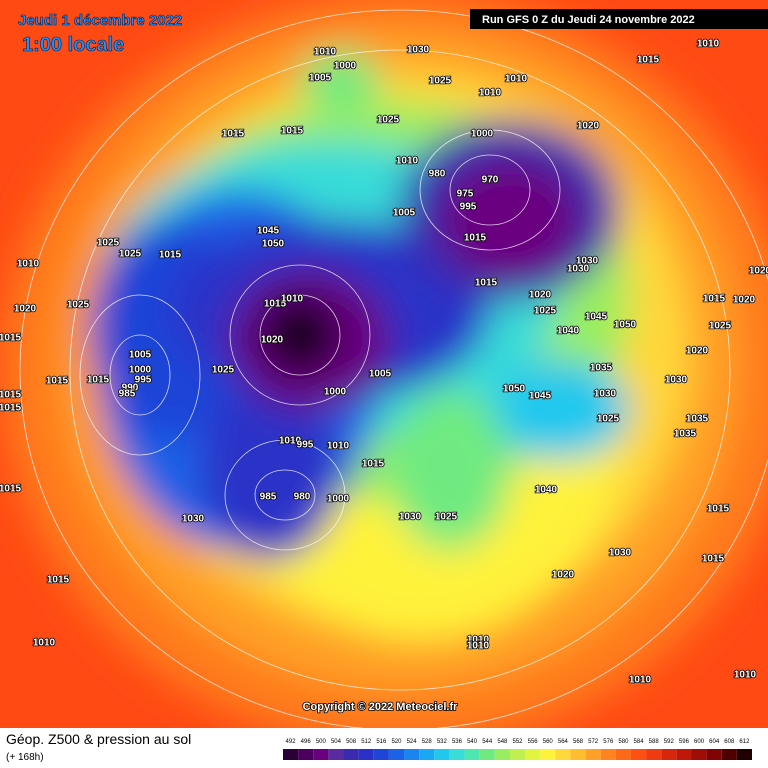 The width and height of the screenshot is (768, 768). I want to click on scale-label: 568, so click(578, 742).